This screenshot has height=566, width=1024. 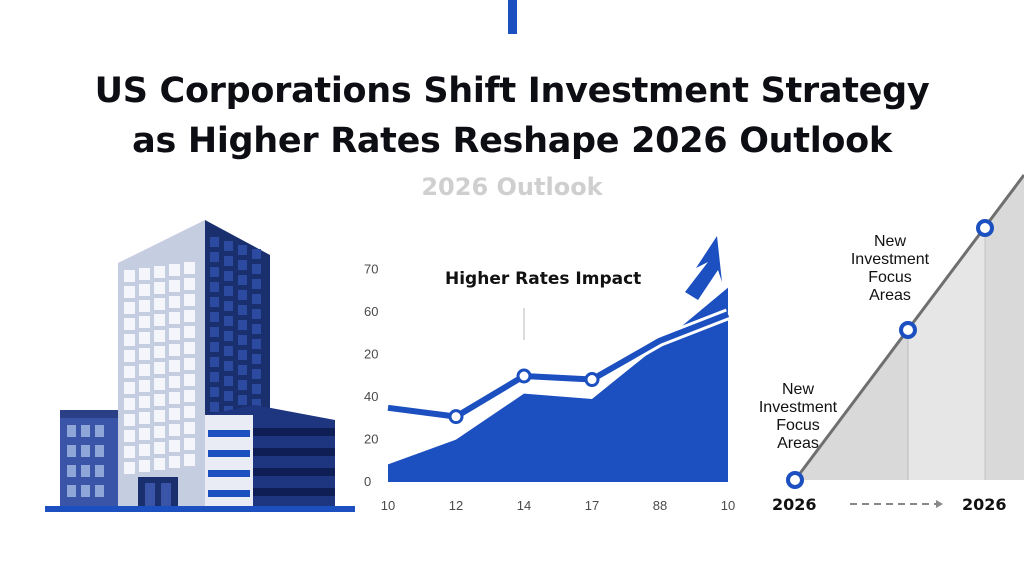 I want to click on x-tick-label: 12, so click(x=456, y=505).